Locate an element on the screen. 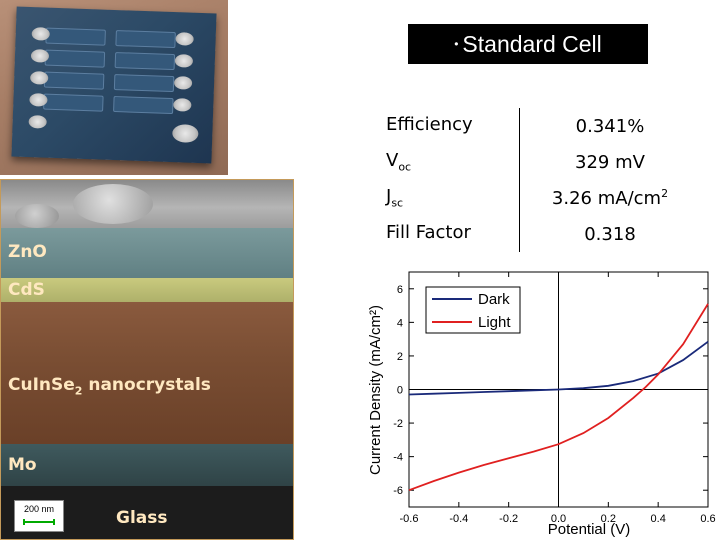  substrate-plate is located at coordinates (114, 85).